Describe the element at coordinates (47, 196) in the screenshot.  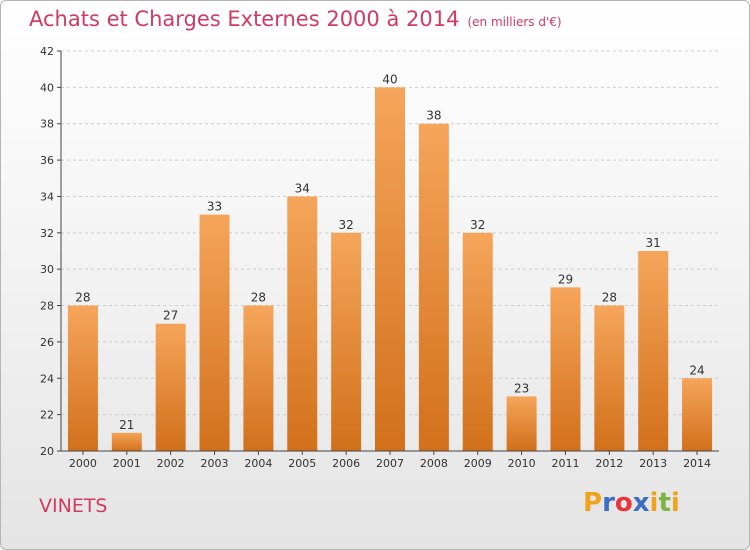
I see `y-tick-label: 34` at that location.